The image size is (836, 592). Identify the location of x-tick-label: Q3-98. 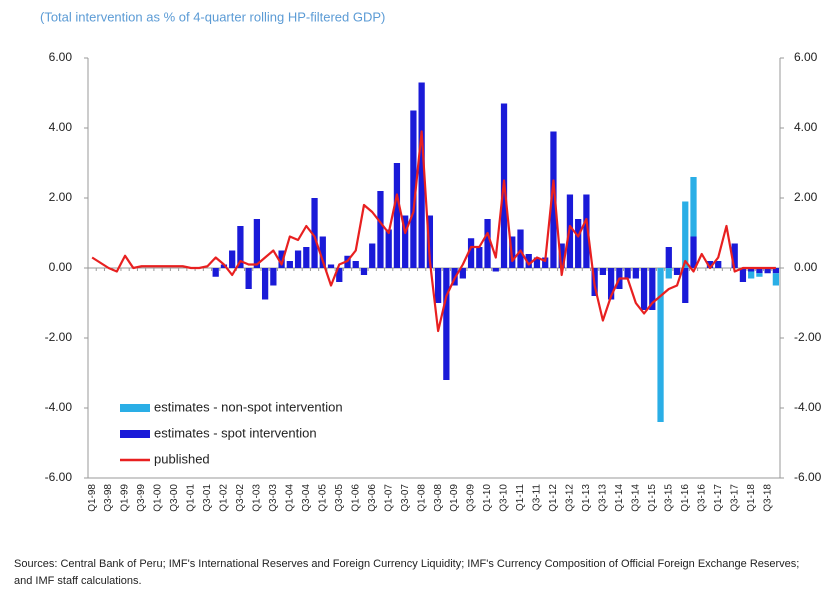
(108, 498).